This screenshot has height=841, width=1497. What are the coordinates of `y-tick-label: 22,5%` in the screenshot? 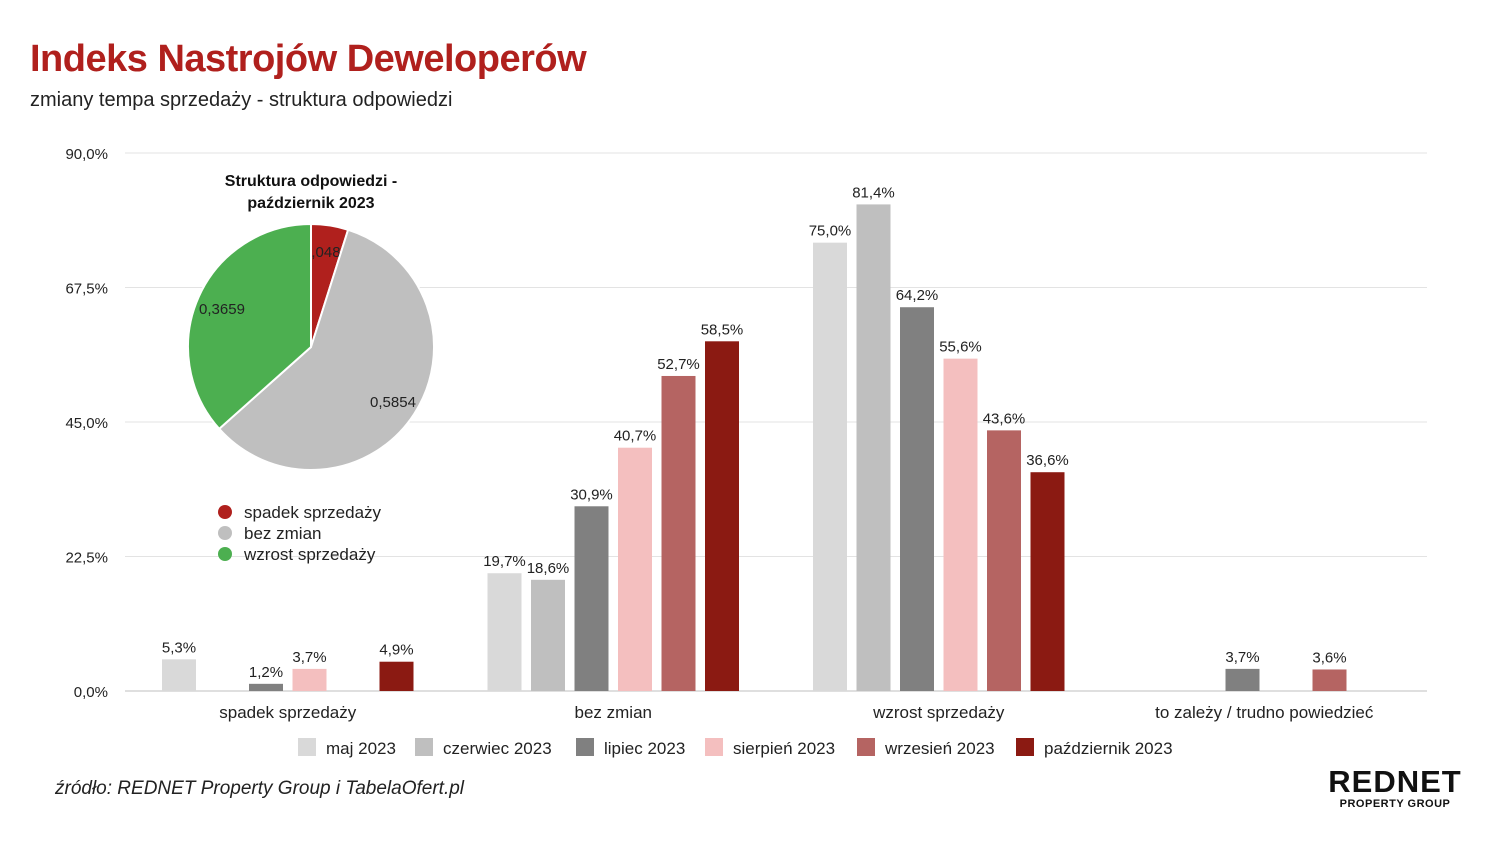 It's located at (86, 558).